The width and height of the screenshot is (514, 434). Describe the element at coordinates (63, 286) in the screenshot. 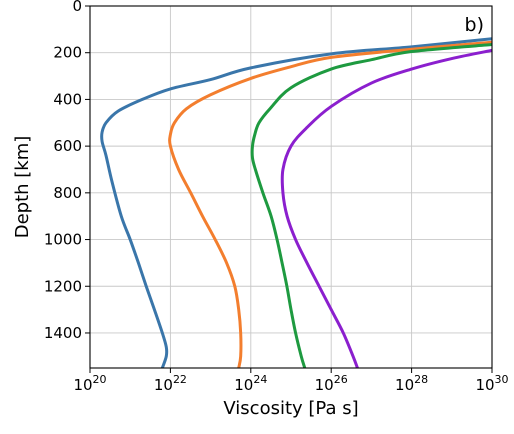

I see `y-tick-label: 1200` at that location.